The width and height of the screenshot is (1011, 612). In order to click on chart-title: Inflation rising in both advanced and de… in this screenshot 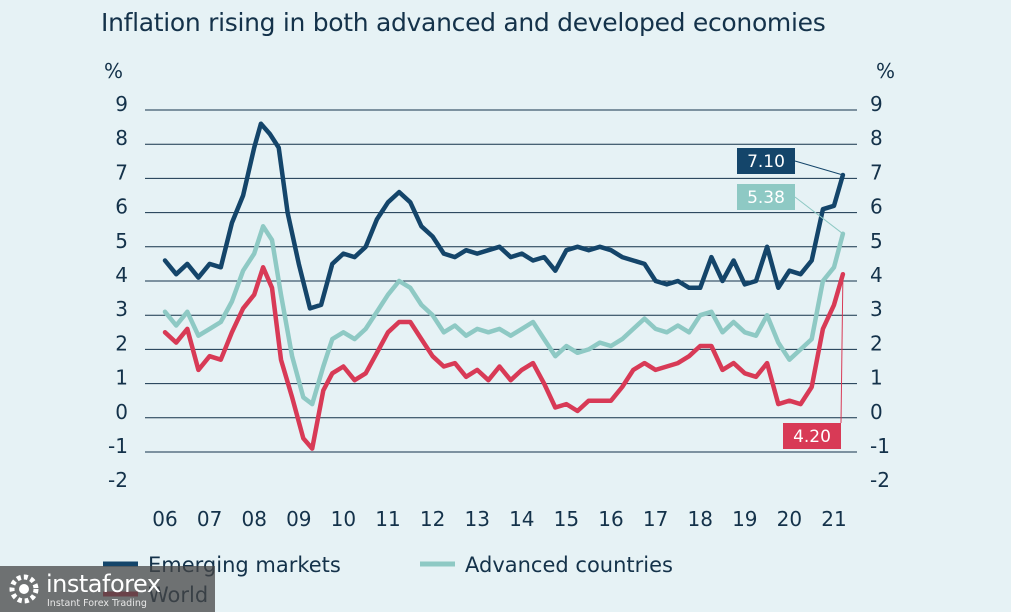, I will do `click(463, 22)`.